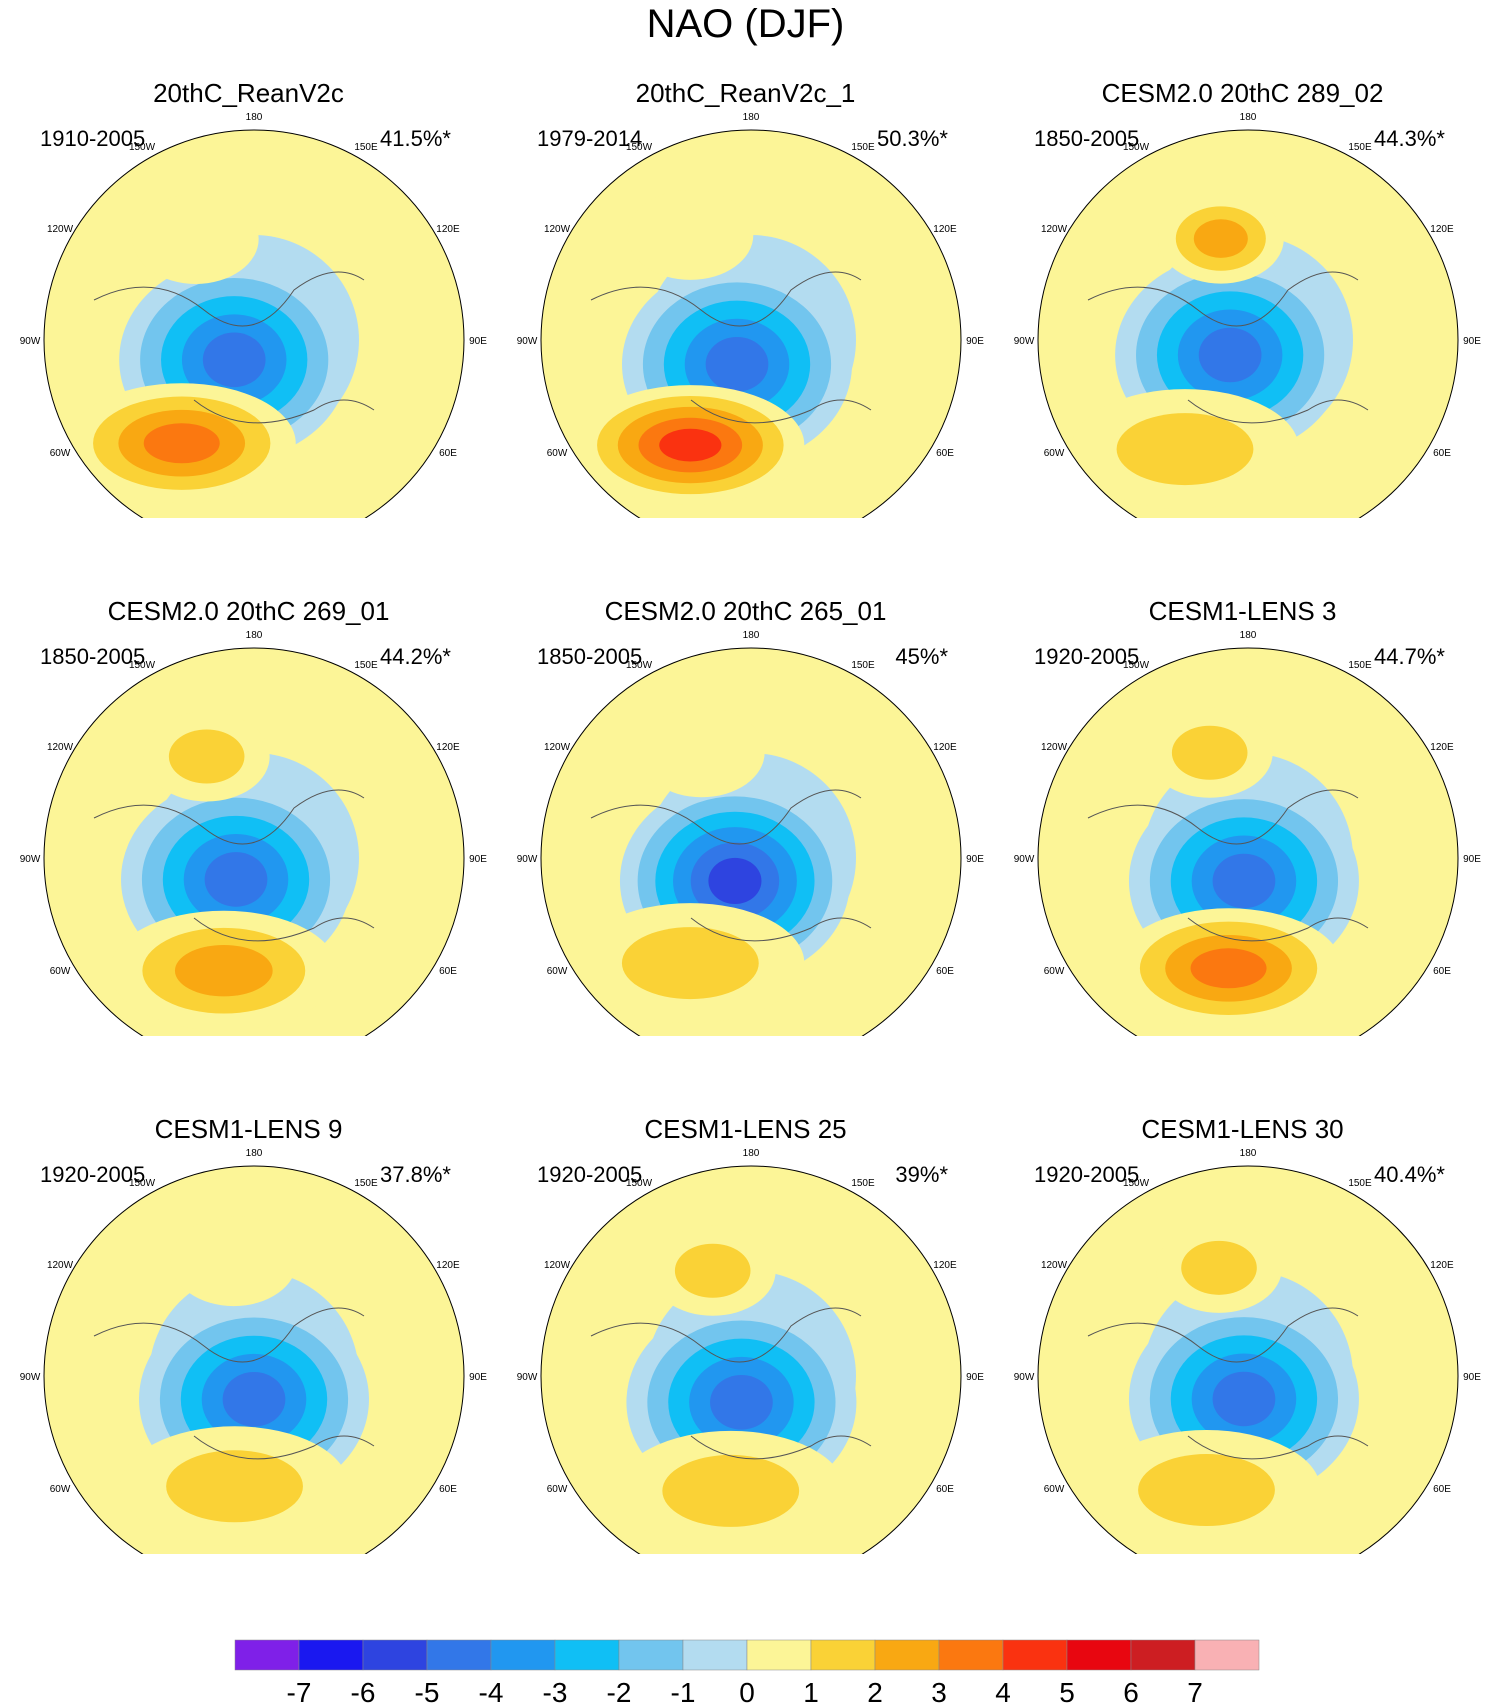  What do you see at coordinates (491, 1691) in the screenshot?
I see `colorbar-tick-label: -4` at bounding box center [491, 1691].